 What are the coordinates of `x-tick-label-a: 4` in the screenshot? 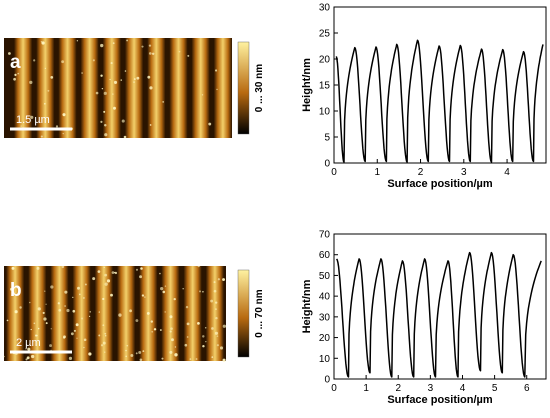 It's located at (507, 172).